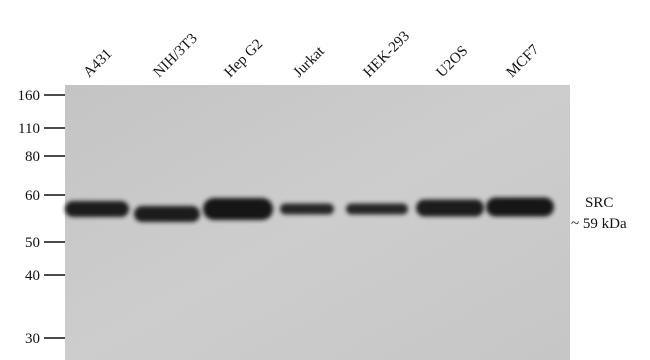 This screenshot has width=650, height=360. I want to click on marker-label: 80, so click(32, 157).